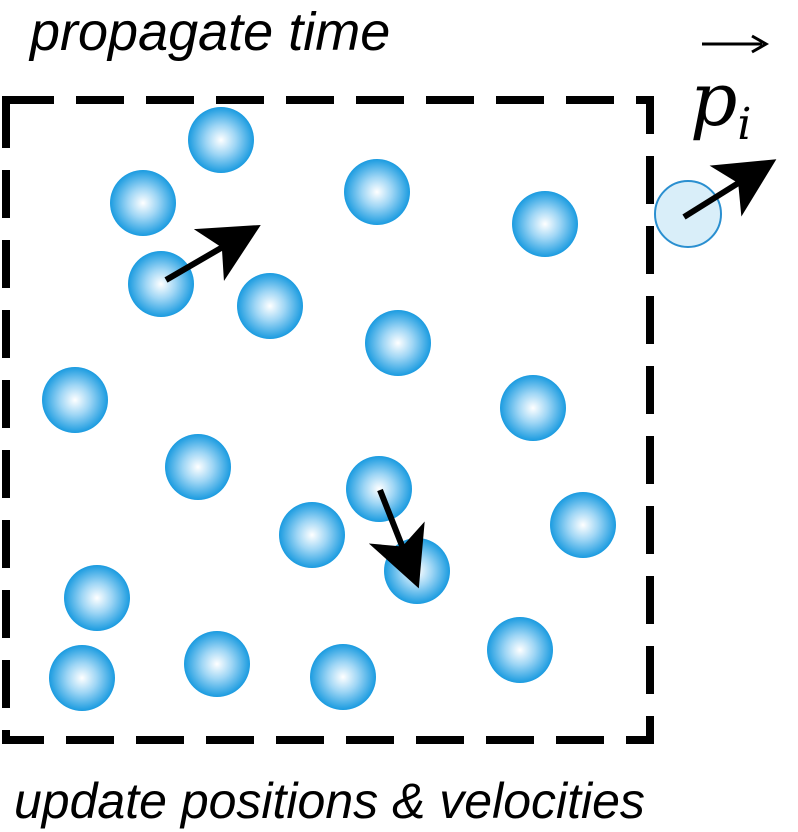 Image resolution: width=798 pixels, height=832 pixels. Describe the element at coordinates (736, 44) in the screenshot. I see `vector-arrow-icon` at that location.